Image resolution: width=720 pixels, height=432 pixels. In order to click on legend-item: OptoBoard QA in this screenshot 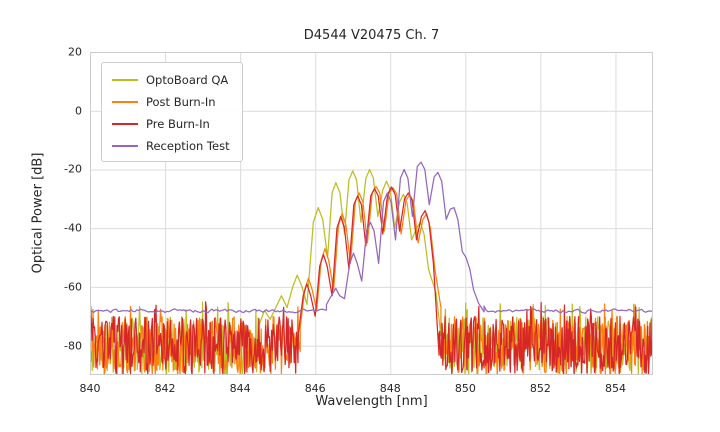, I will do `click(171, 79)`.